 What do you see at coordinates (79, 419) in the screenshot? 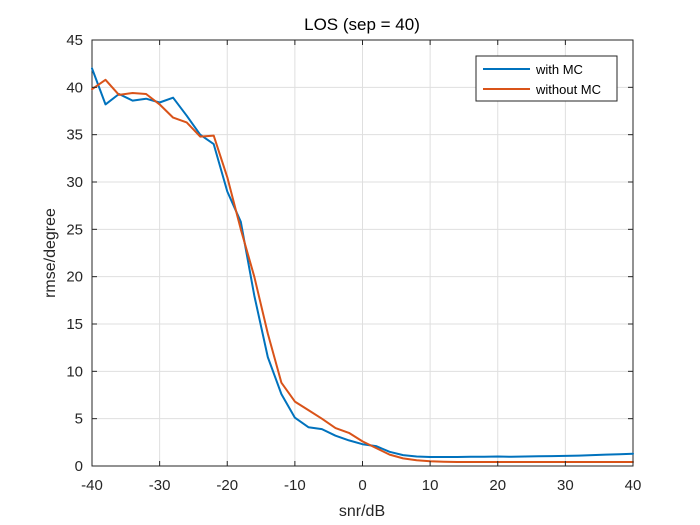
I see `y-tick-label: 5` at bounding box center [79, 419].